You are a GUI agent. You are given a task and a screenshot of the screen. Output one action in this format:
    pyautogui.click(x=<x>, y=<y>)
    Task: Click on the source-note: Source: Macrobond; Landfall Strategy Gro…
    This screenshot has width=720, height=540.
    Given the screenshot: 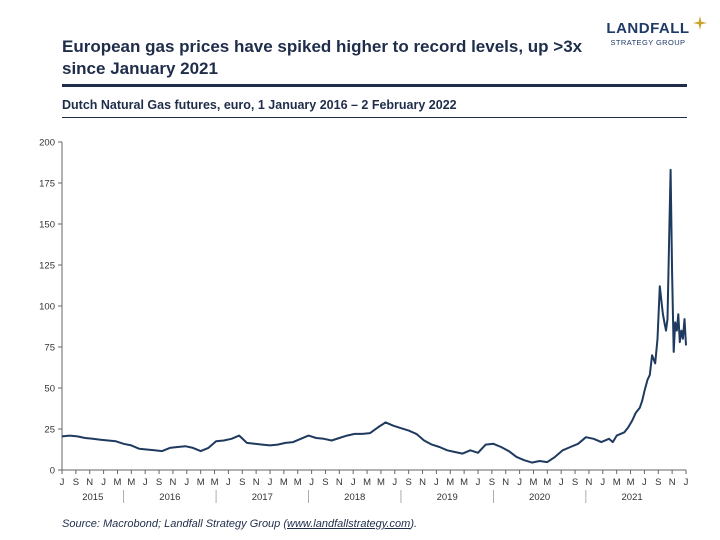 What is the action you would take?
    pyautogui.click(x=239, y=524)
    